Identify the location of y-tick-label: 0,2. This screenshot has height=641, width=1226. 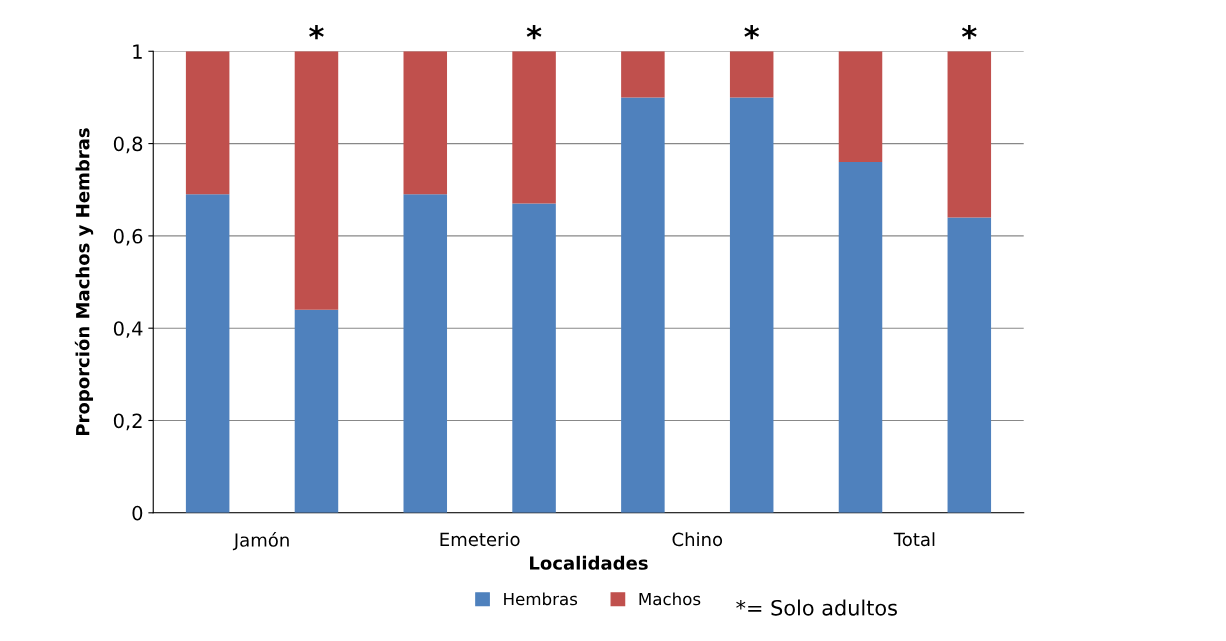
(127, 422).